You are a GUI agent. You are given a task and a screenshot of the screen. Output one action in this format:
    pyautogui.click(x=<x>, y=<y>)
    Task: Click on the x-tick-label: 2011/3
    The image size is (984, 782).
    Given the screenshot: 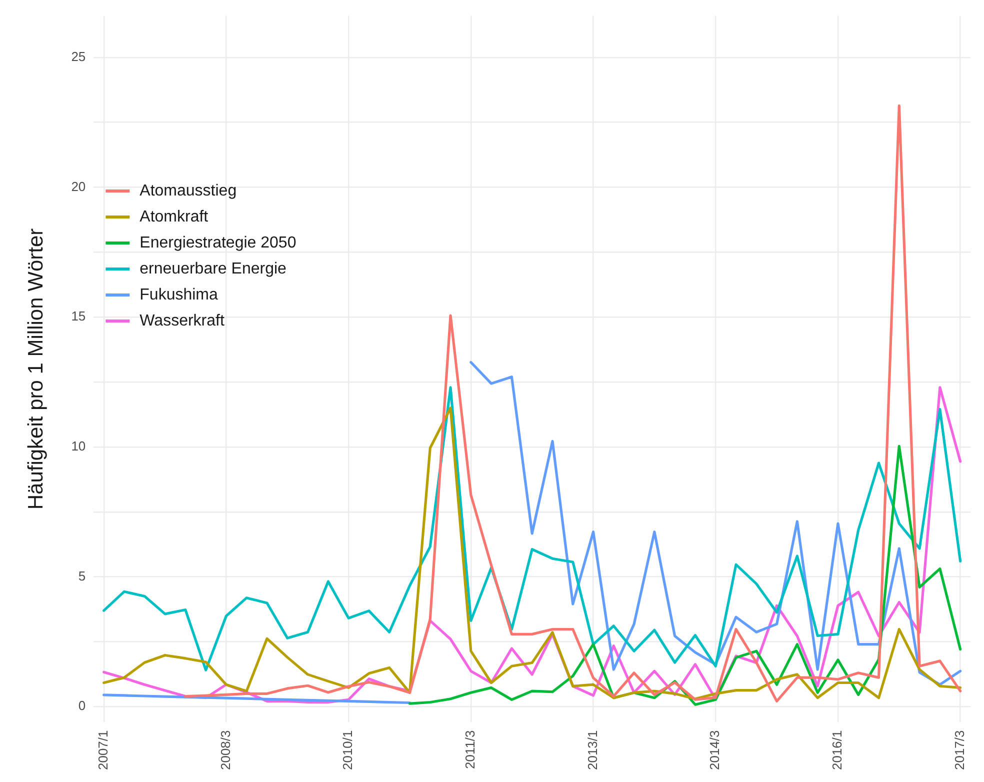 What is the action you would take?
    pyautogui.click(x=470, y=750)
    